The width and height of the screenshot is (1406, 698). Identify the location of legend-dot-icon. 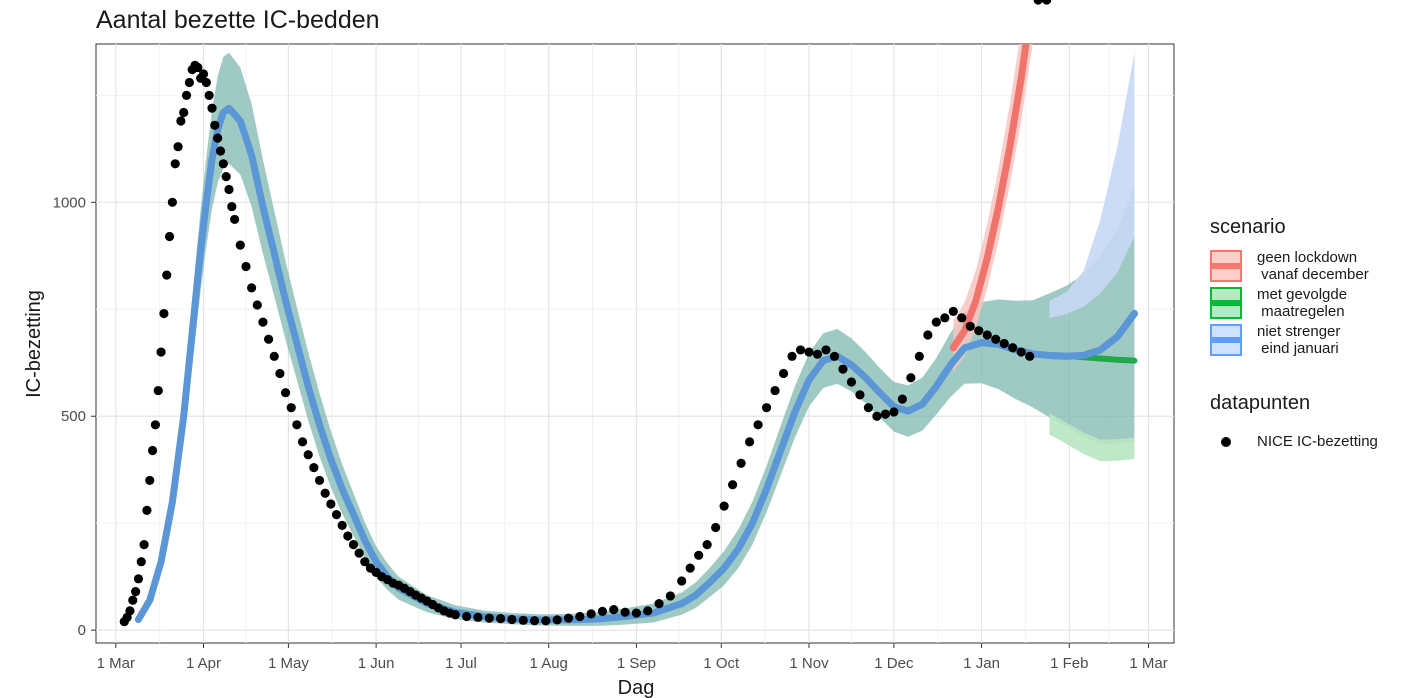
(1226, 442).